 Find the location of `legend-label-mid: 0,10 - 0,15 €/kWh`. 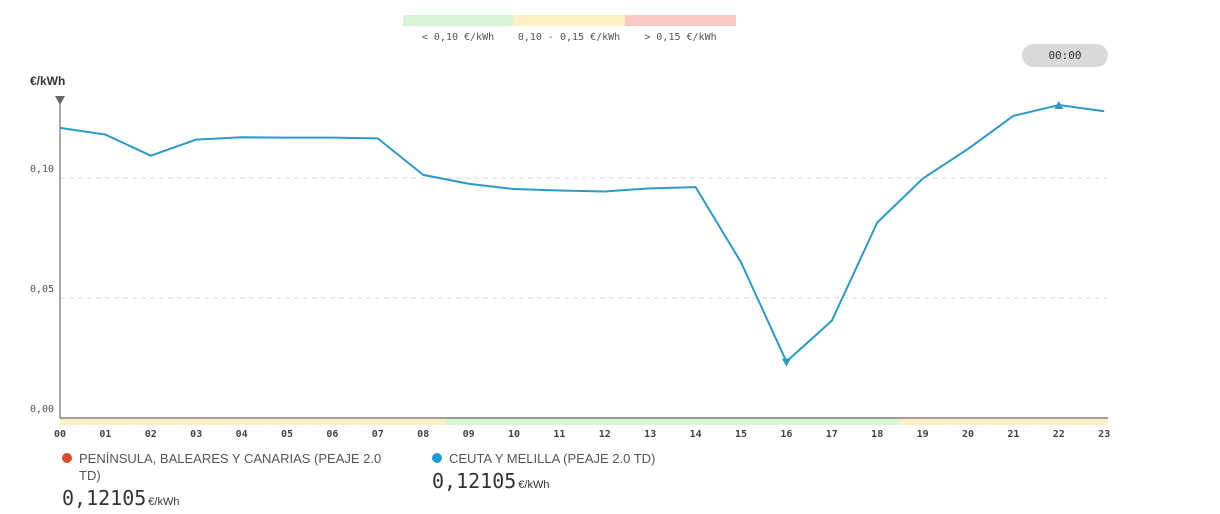

legend-label-mid: 0,10 - 0,15 €/kWh is located at coordinates (569, 37).